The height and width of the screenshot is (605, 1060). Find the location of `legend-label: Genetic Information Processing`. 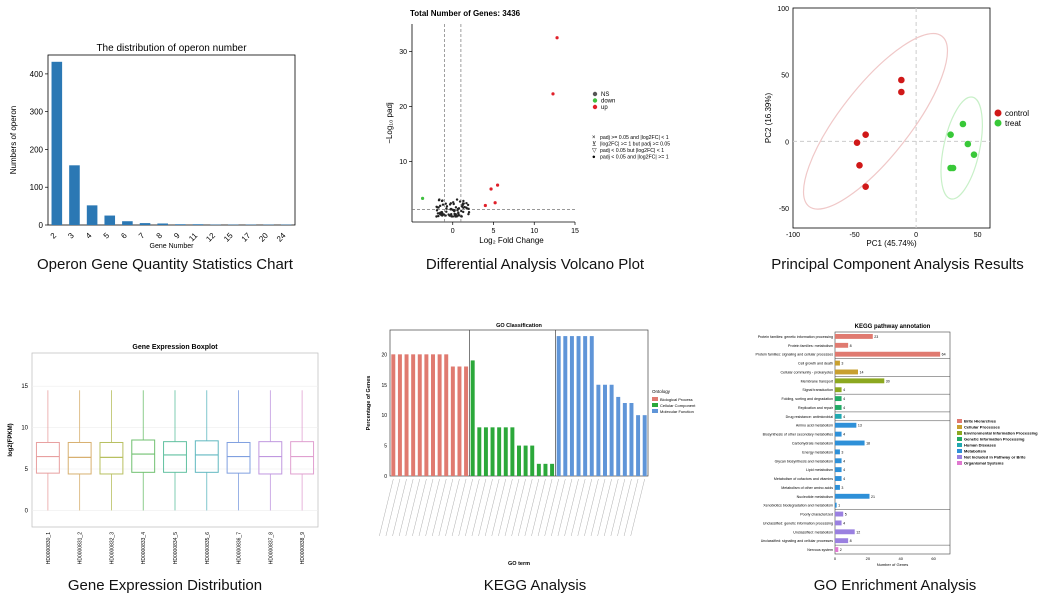

legend-label: Genetic Information Processing is located at coordinates (994, 439).